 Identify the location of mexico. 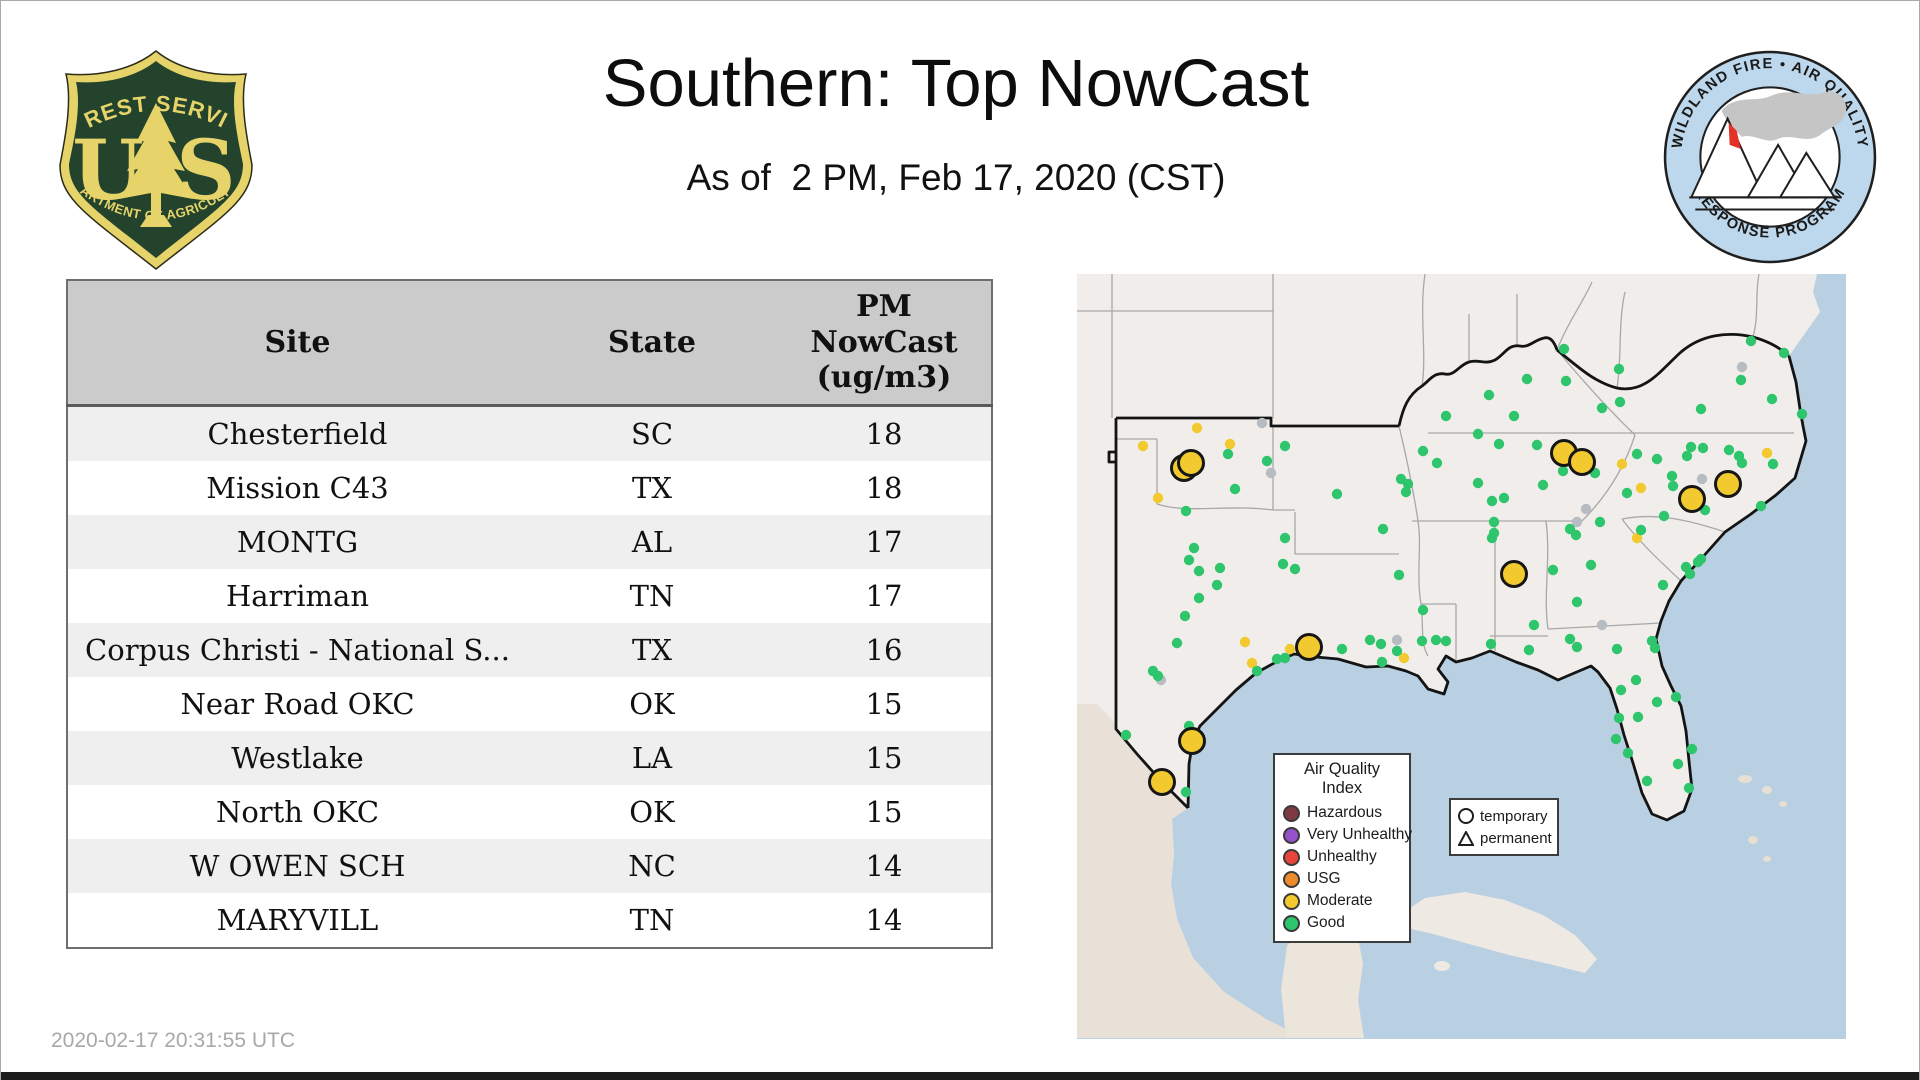
(1190, 871).